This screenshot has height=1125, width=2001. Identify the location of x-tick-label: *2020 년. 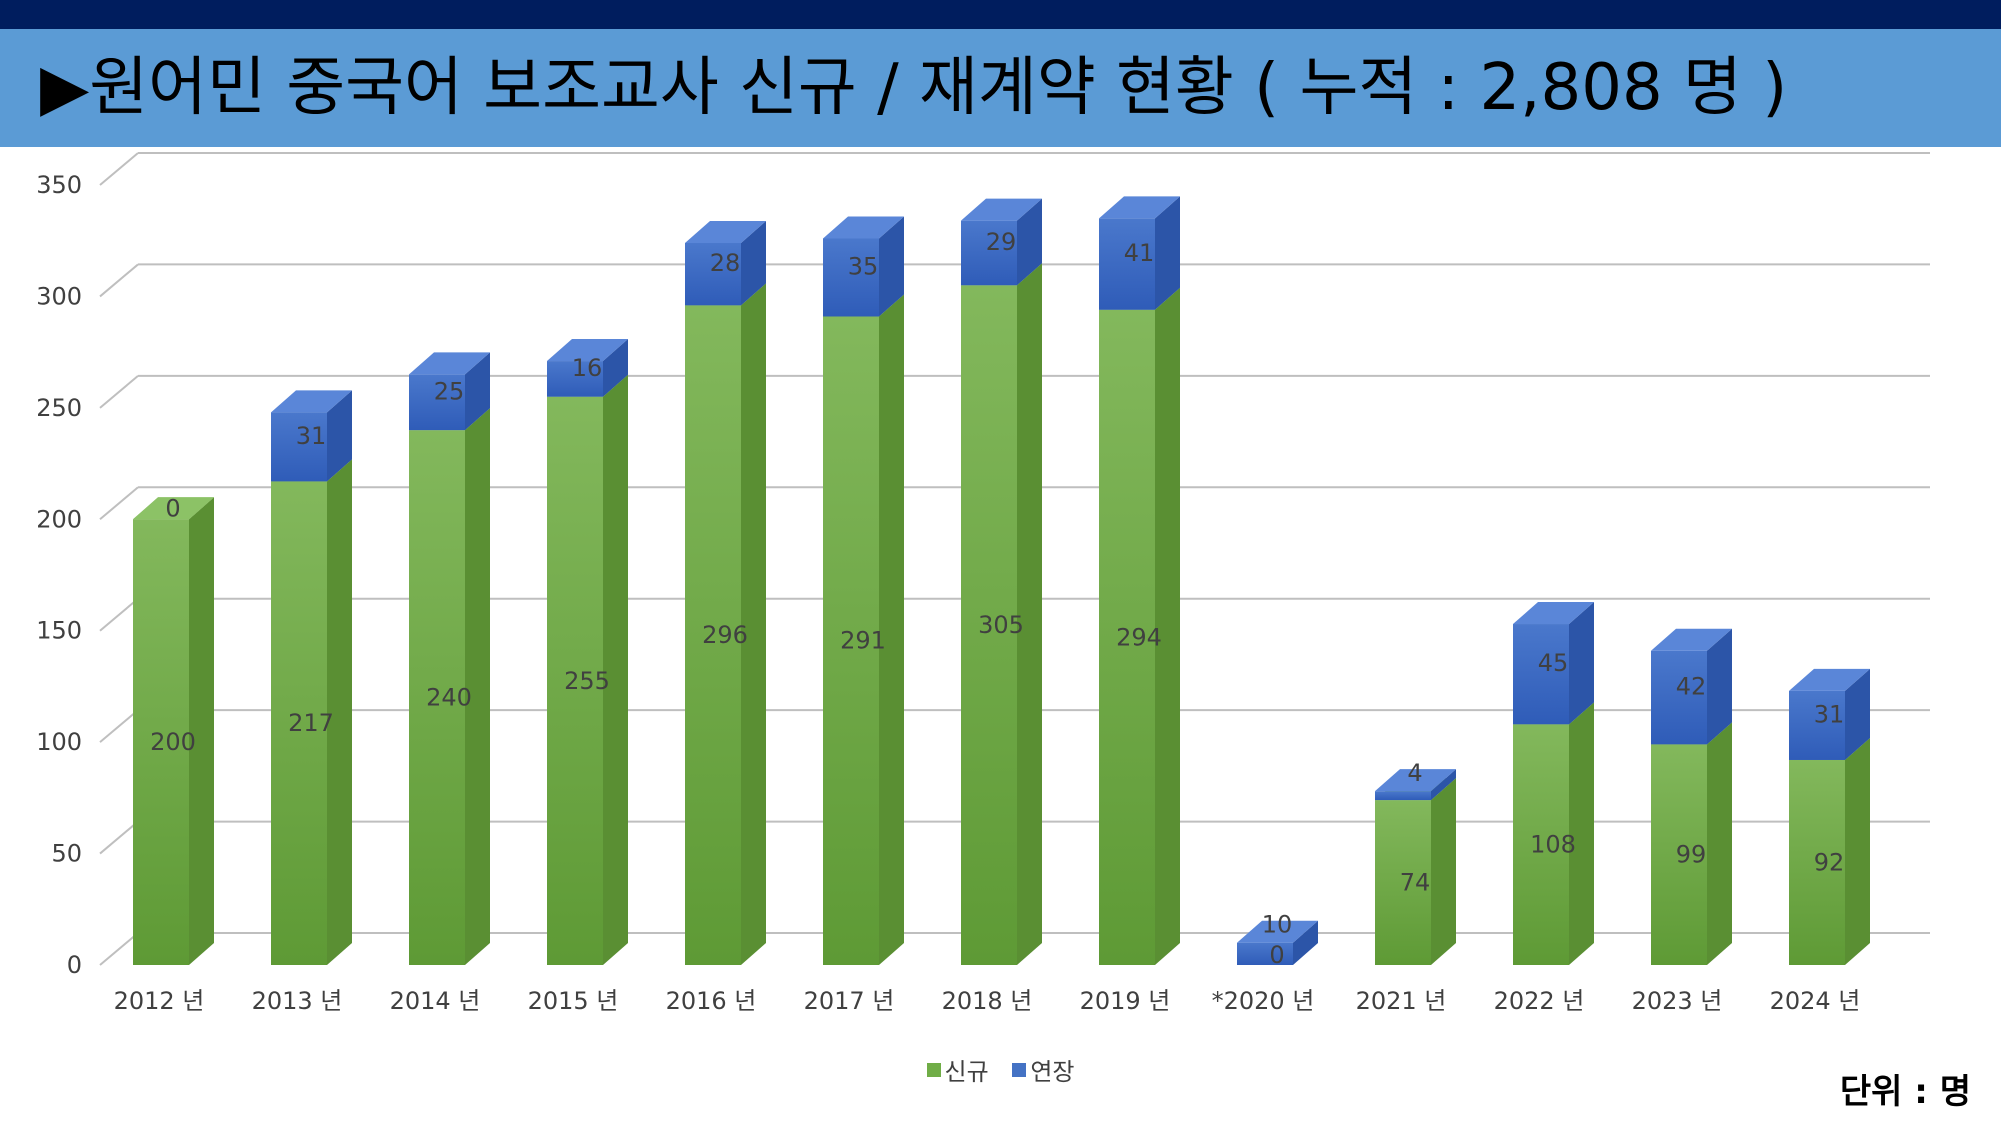
(1263, 1001).